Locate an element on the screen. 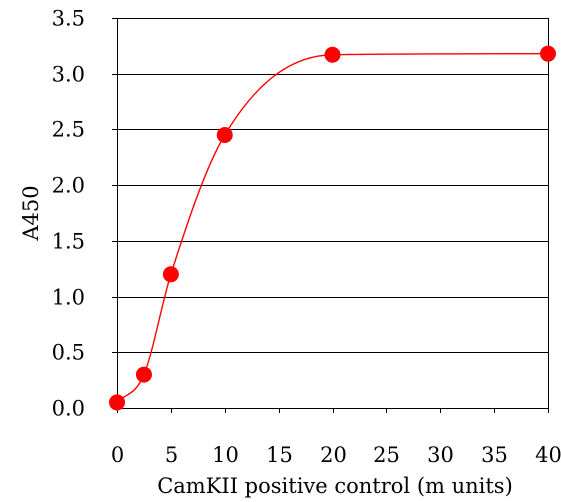 This screenshot has height=502, width=561. y-tick-label-3: 1.5 is located at coordinates (68, 242).